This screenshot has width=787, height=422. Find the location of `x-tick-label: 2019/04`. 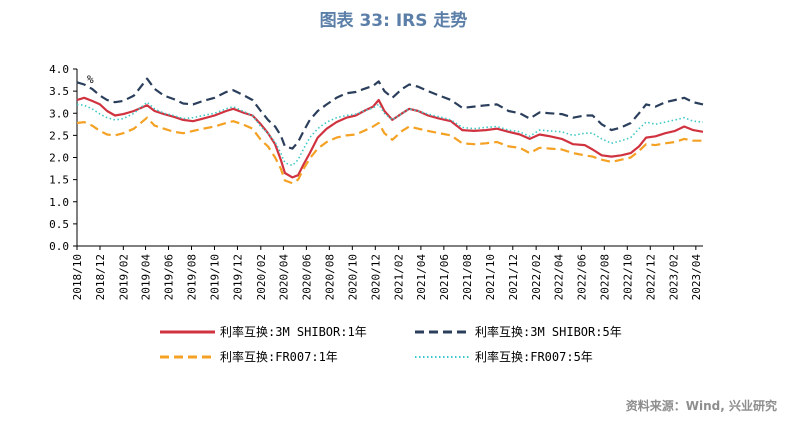

x-tick-label: 2019/04 is located at coordinates (146, 277).